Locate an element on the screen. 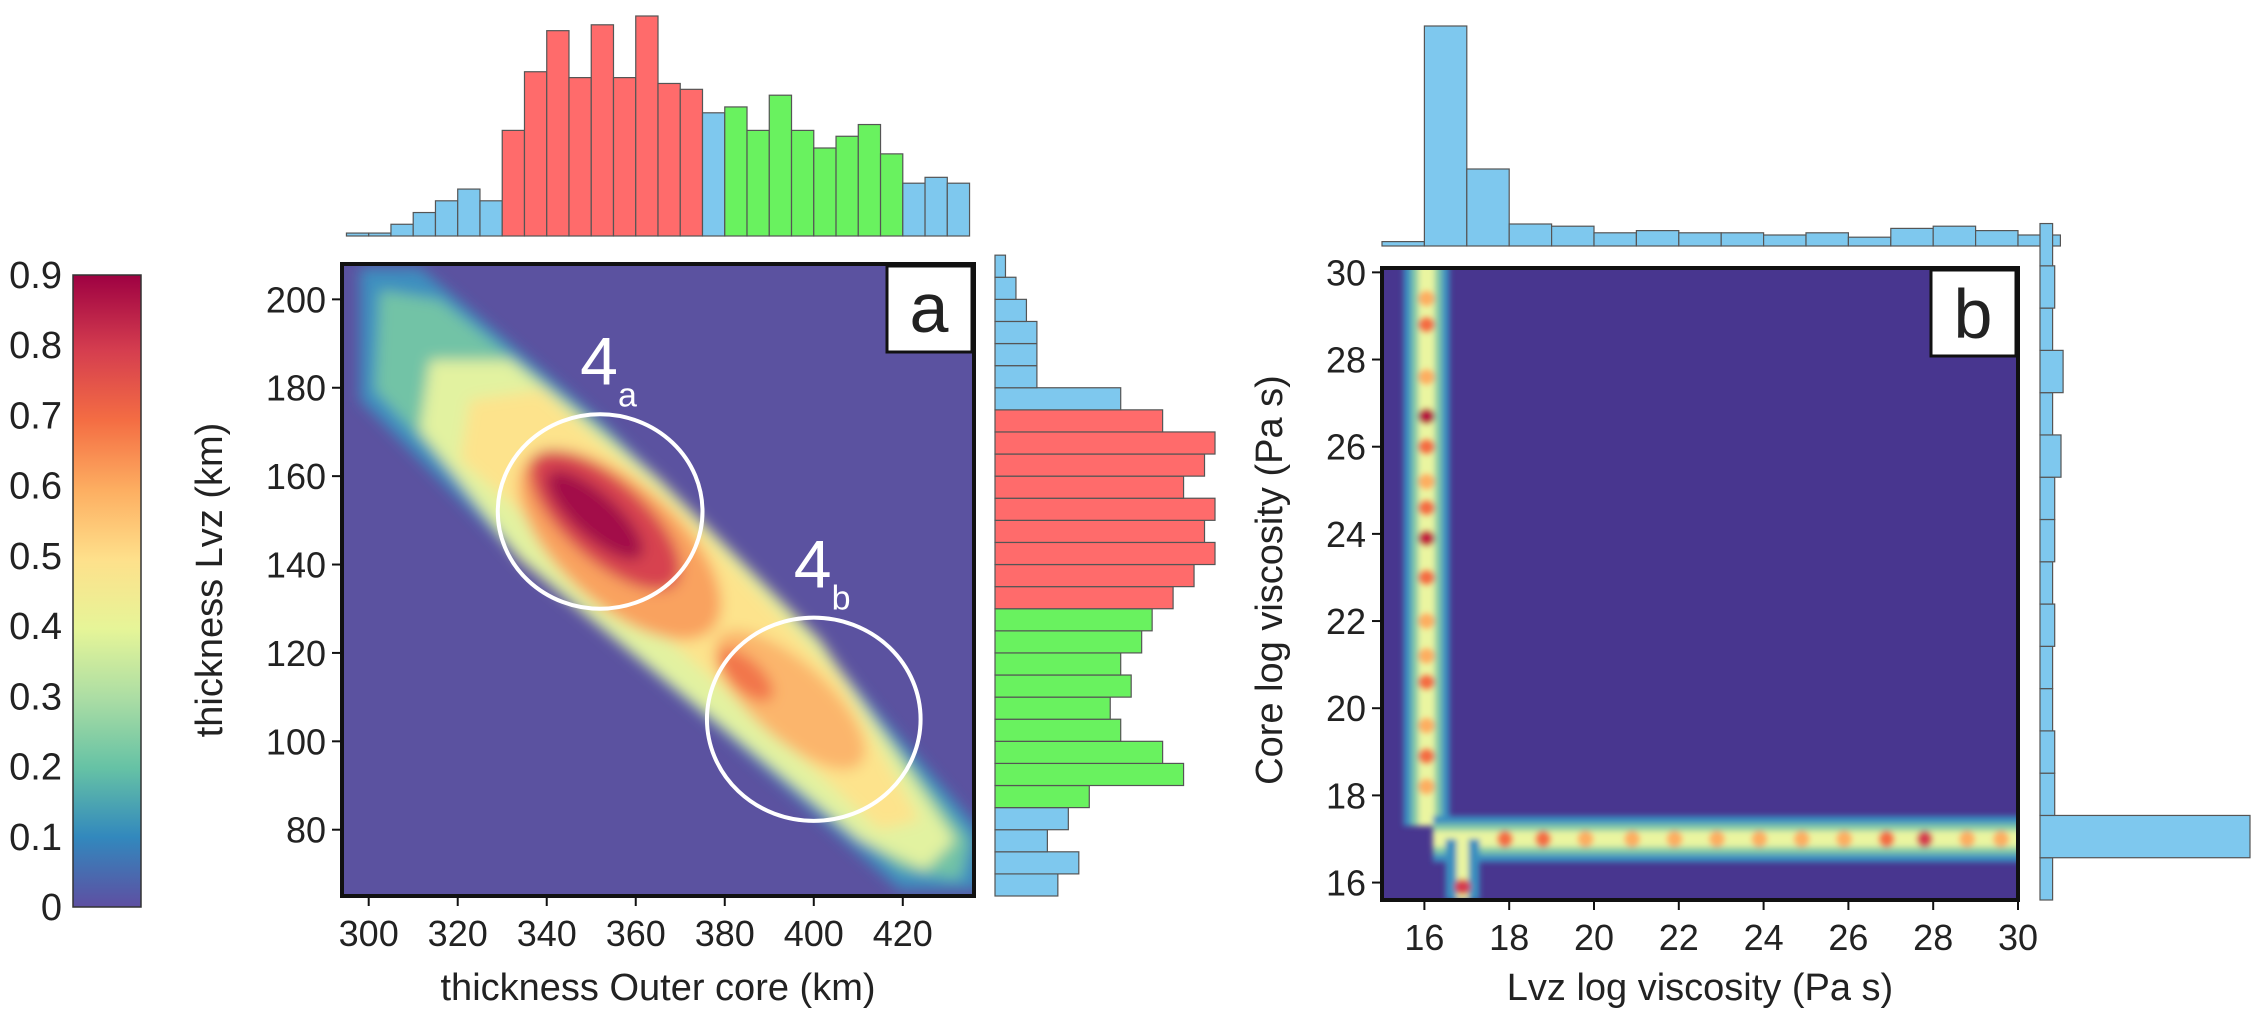 This screenshot has width=2260, height=1013. ridge-core-dark-red is located at coordinates (595, 515).